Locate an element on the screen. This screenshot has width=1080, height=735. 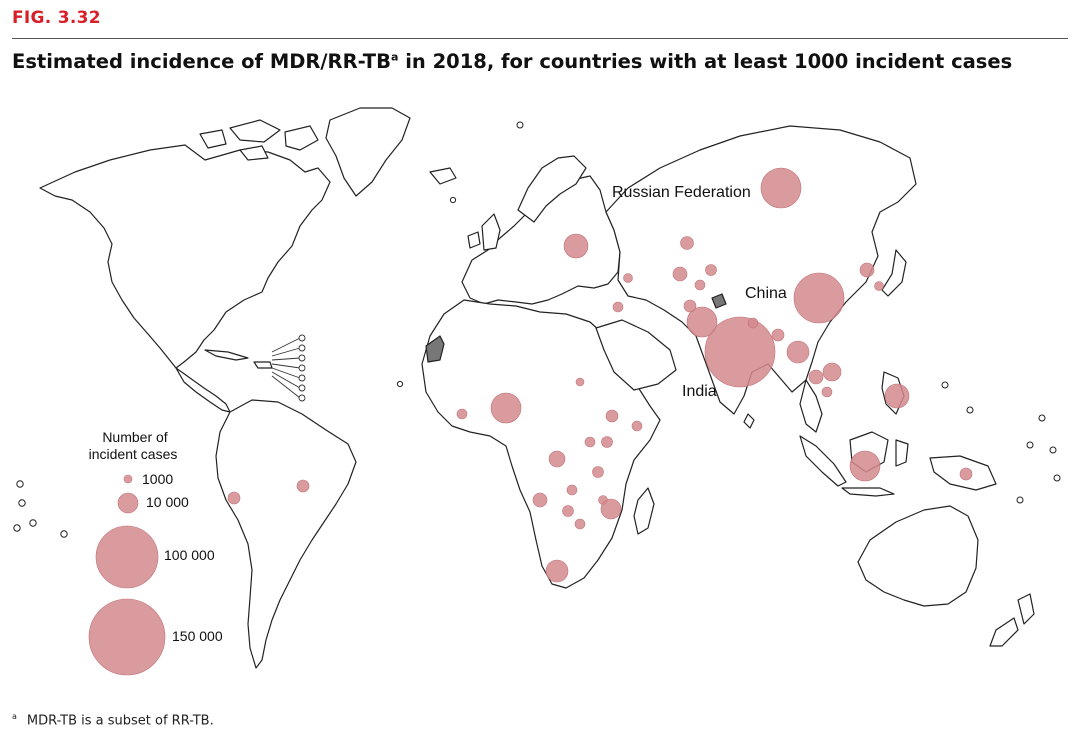
bubble-kenya is located at coordinates (607, 442).